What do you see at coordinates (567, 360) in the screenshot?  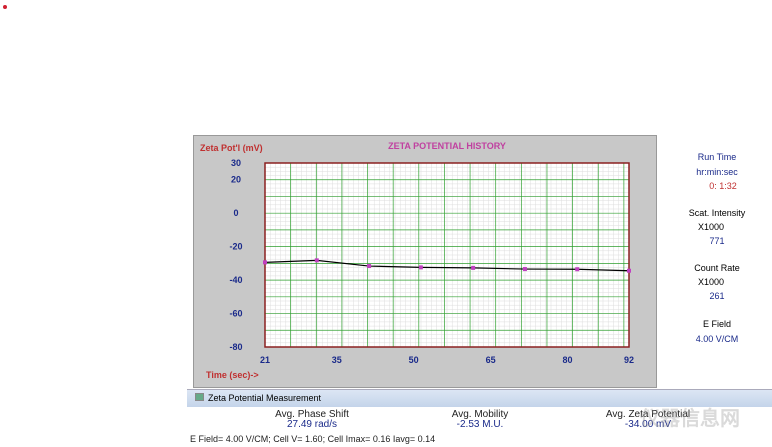 I see `x-tick-label: 80` at bounding box center [567, 360].